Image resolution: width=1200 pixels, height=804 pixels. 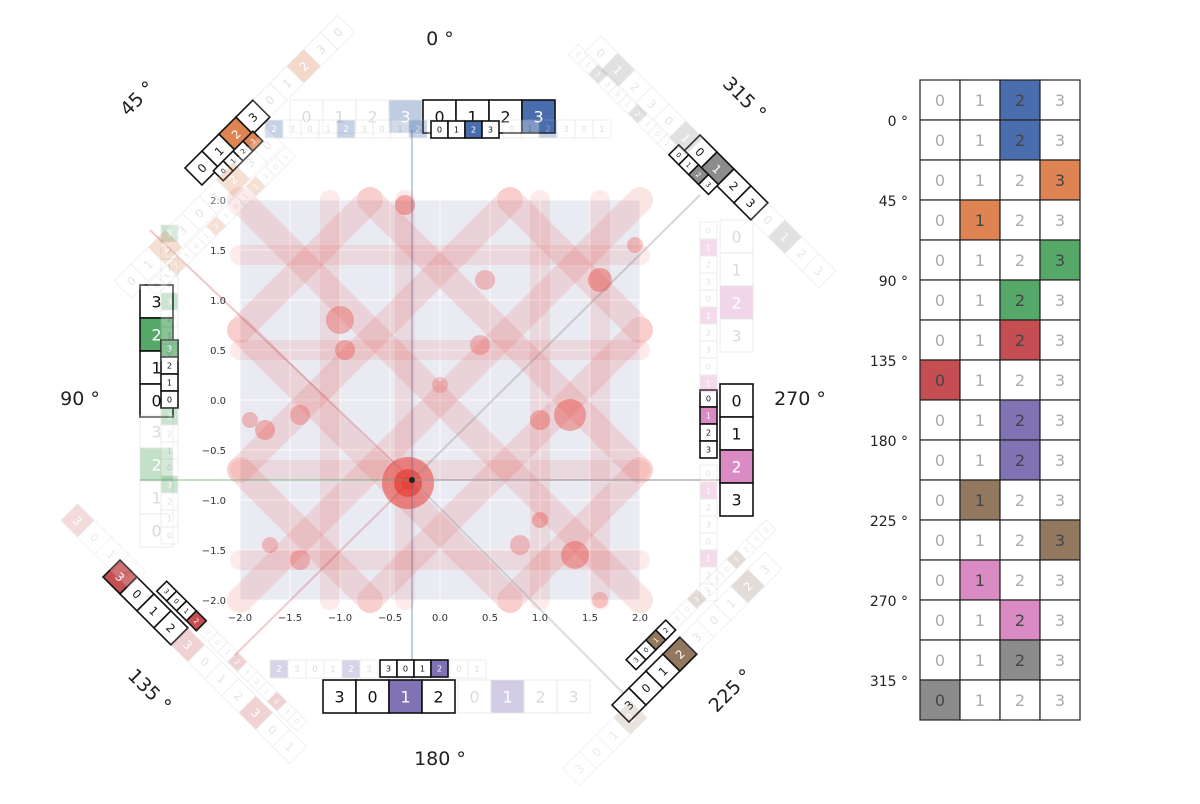 I want to click on table-row-label: 270 °, so click(x=889, y=602).